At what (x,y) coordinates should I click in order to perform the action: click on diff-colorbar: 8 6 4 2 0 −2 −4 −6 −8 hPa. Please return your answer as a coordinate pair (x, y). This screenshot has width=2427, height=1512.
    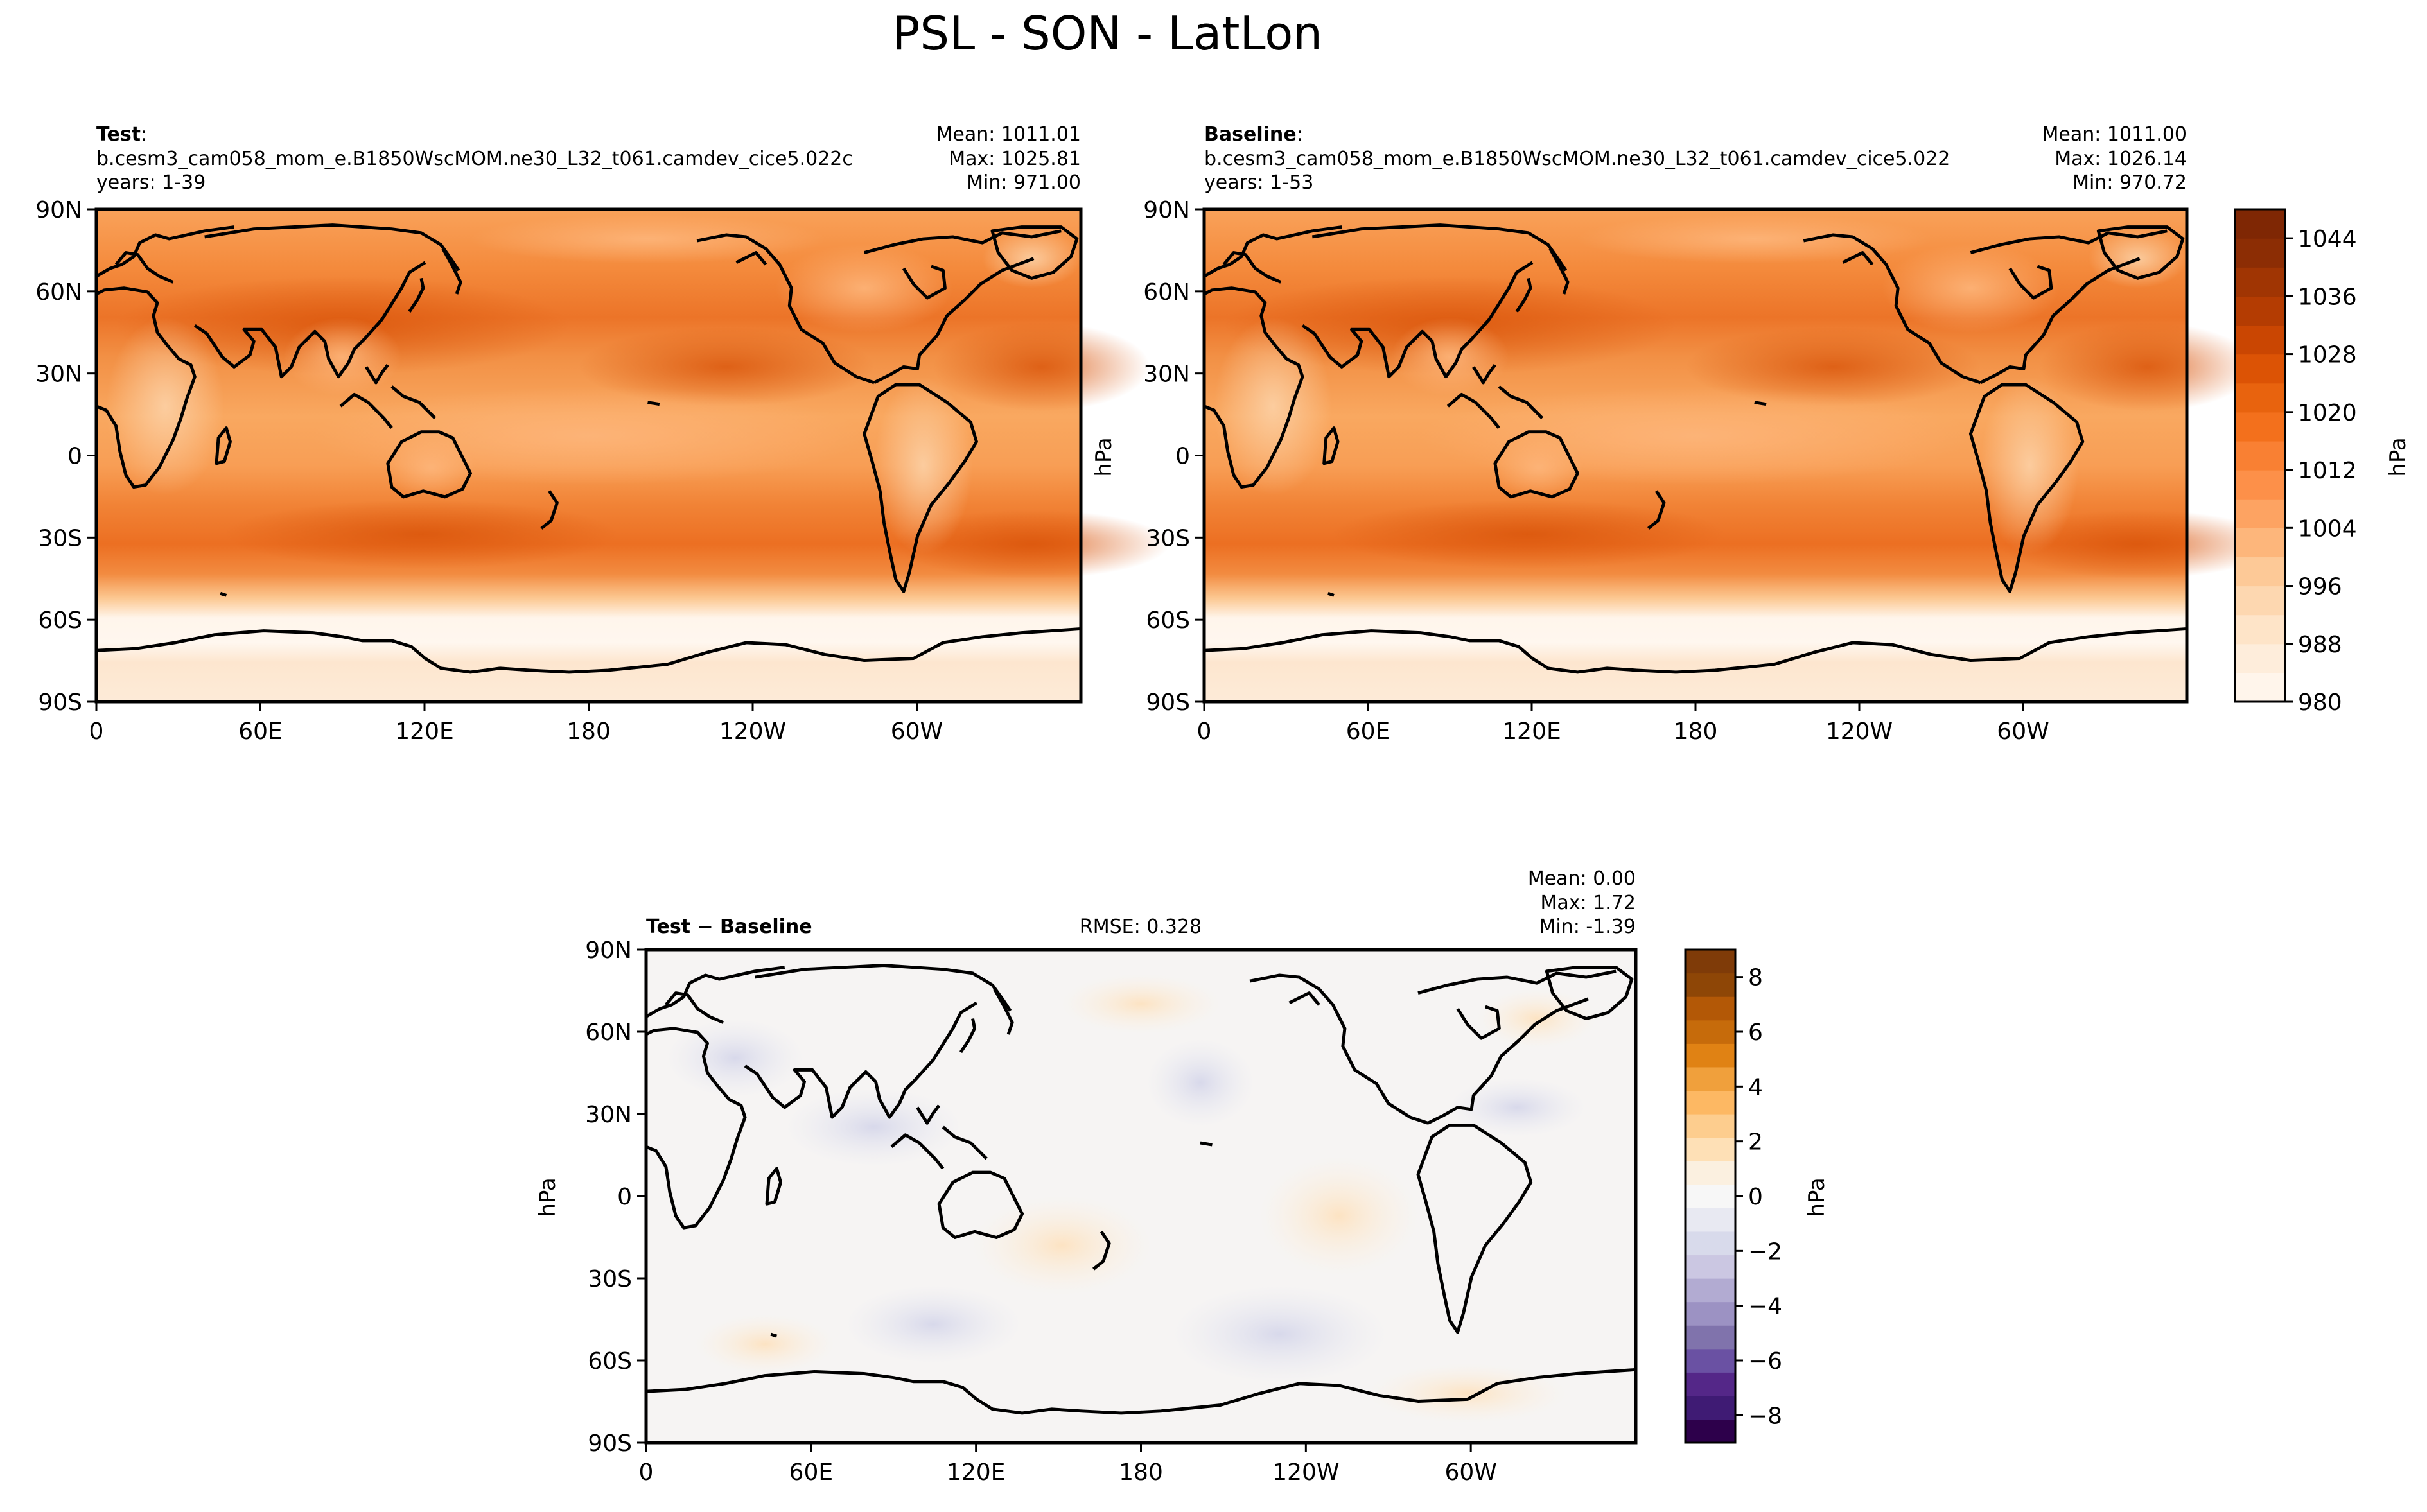
    Looking at the image, I should click on (1757, 1196).